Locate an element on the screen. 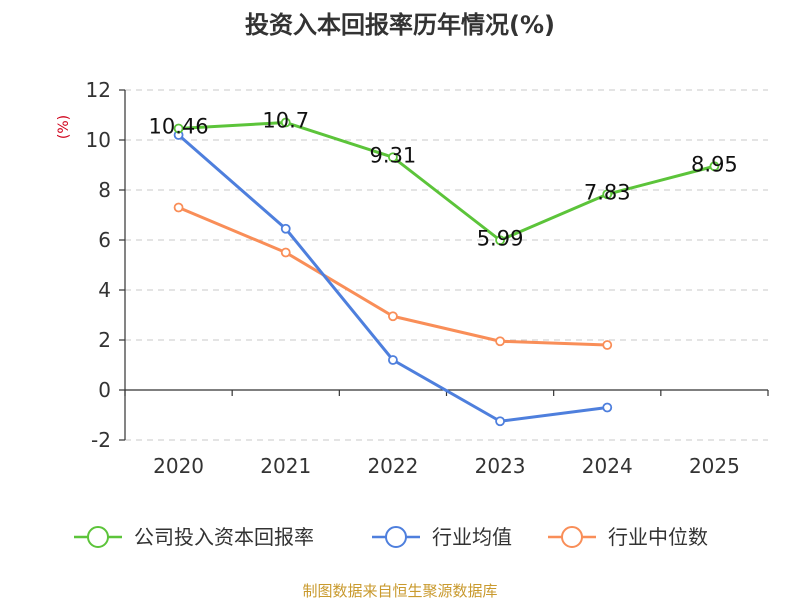 The image size is (800, 600). data-label: 9.31 is located at coordinates (393, 155).